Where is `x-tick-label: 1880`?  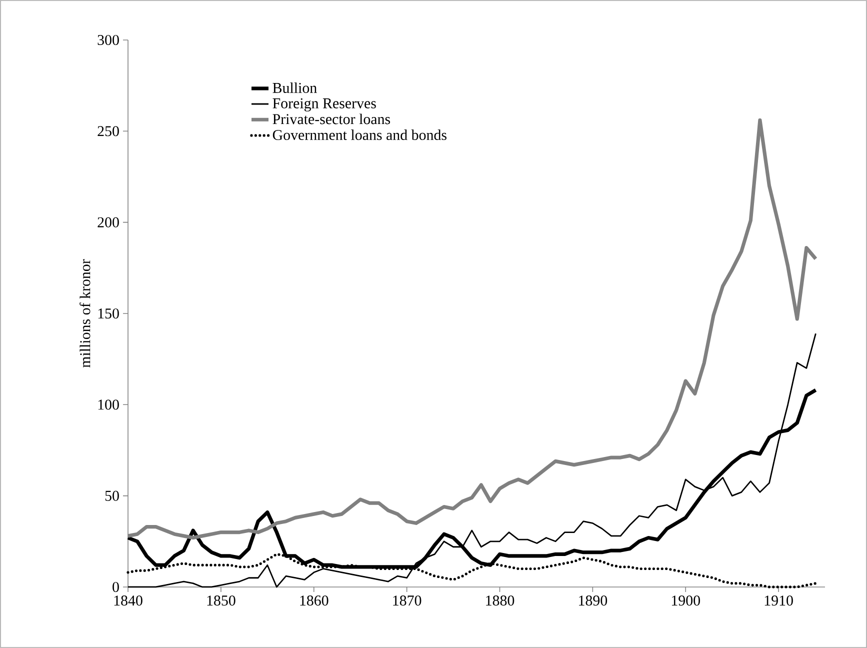 x-tick-label: 1880 is located at coordinates (500, 601).